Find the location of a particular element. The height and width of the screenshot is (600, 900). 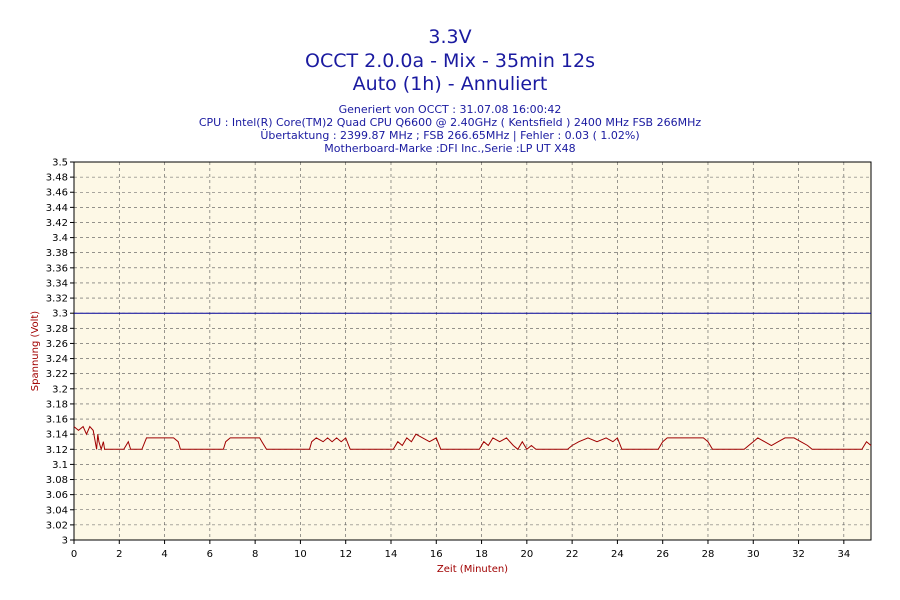

x-tick-label: 4 is located at coordinates (164, 554).